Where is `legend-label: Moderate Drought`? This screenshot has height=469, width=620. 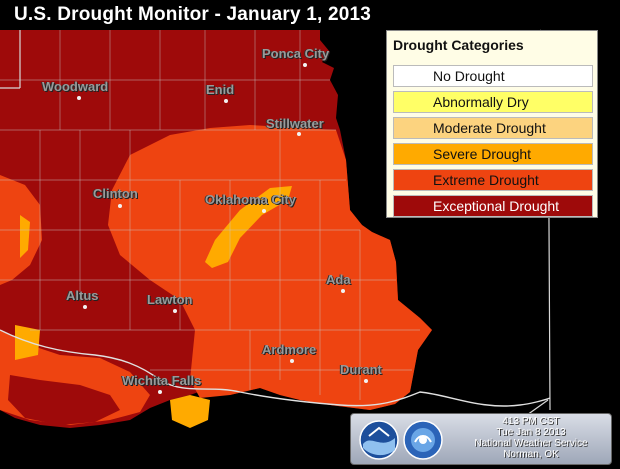 legend-label: Moderate Drought is located at coordinates (489, 128).